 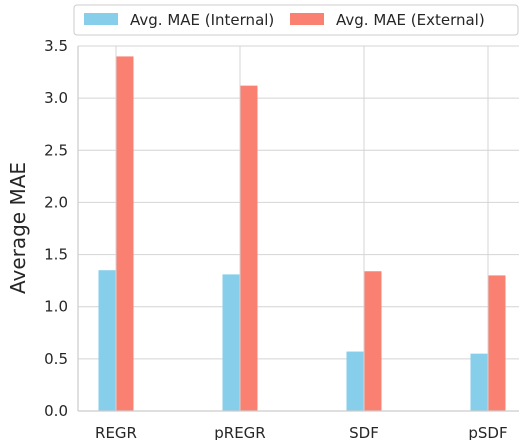 What do you see at coordinates (18, 228) in the screenshot?
I see `y-axis-label: Average MAE` at bounding box center [18, 228].